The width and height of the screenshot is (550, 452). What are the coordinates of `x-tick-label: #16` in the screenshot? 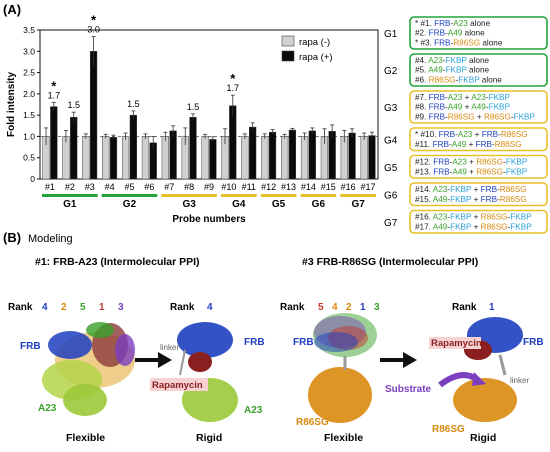 It's located at (348, 187).